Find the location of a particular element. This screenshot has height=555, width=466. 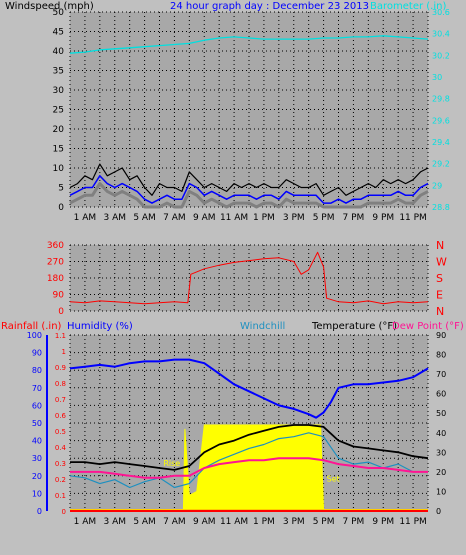

rain-y-tick-label: 0.4 is located at coordinates (61, 448).